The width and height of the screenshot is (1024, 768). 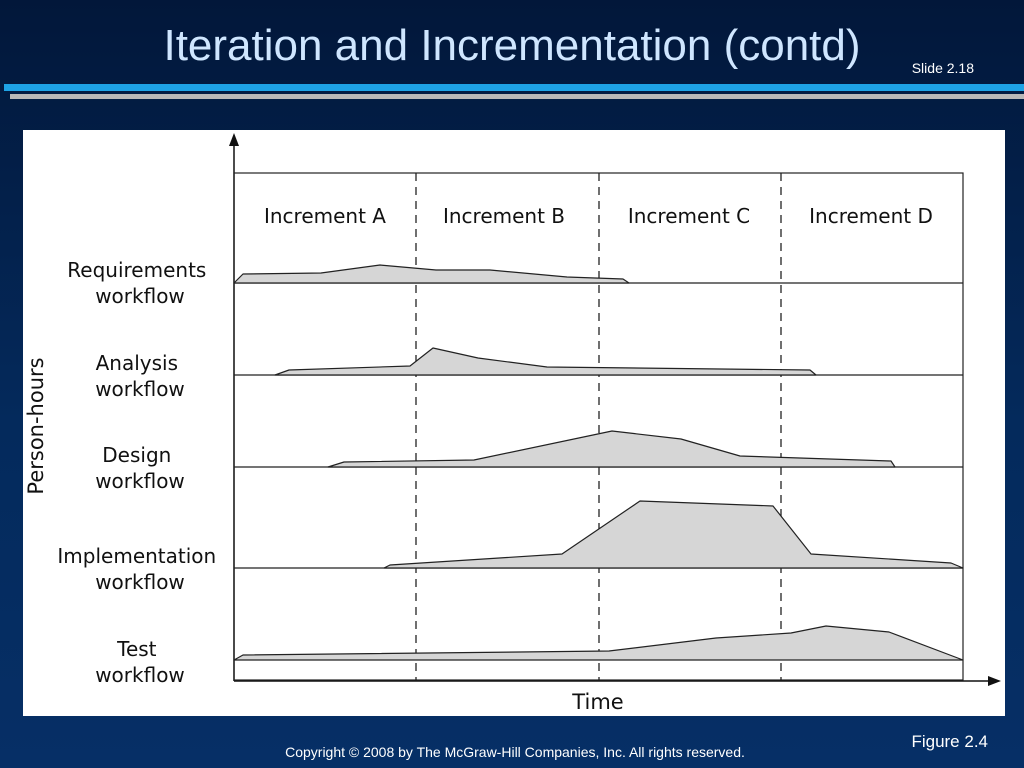 I want to click on slide-title: Iteration and Incrementation (contd), so click(x=512, y=45).